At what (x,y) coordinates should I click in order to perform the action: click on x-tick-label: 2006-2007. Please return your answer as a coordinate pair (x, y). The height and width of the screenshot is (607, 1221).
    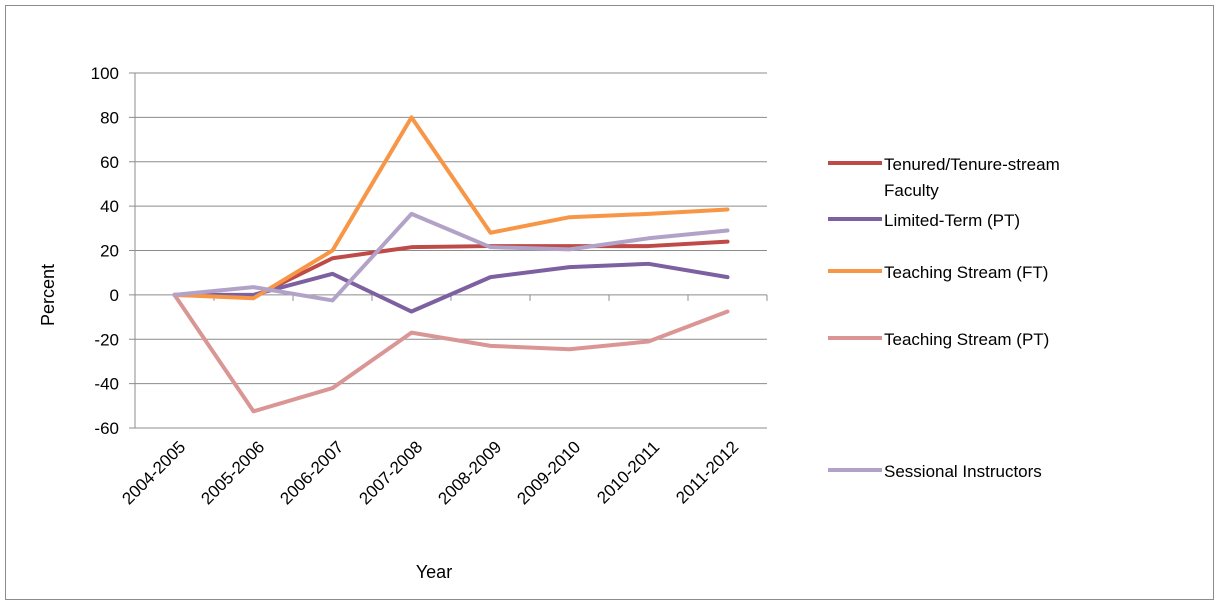
    Looking at the image, I should click on (311, 472).